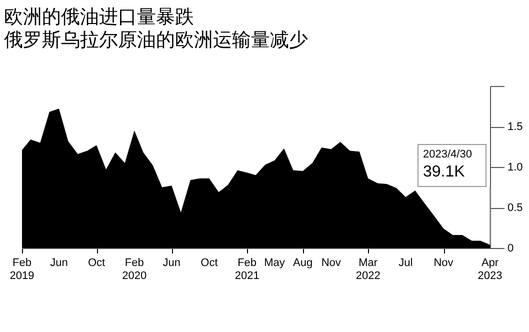 This screenshot has height=332, width=529. Describe the element at coordinates (303, 263) in the screenshot. I see `x-tick-label: Aug` at that location.